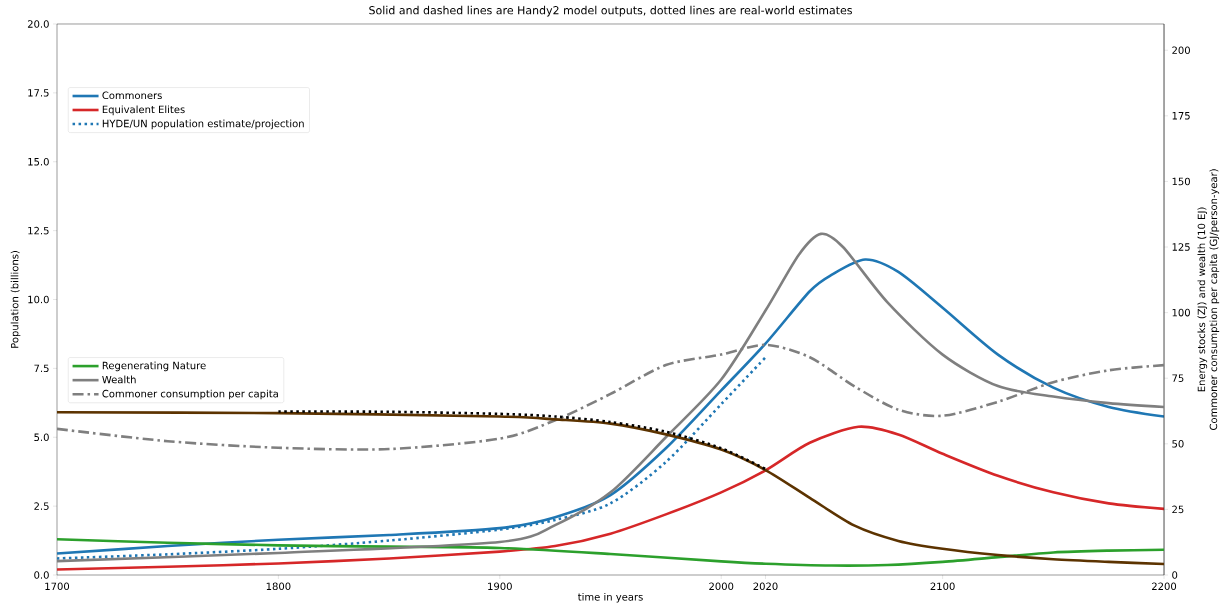 The image size is (1231, 616). Describe the element at coordinates (1214, 299) in the screenshot. I see `text: Commoner consumption per capita (GJ/person-year)` at that location.